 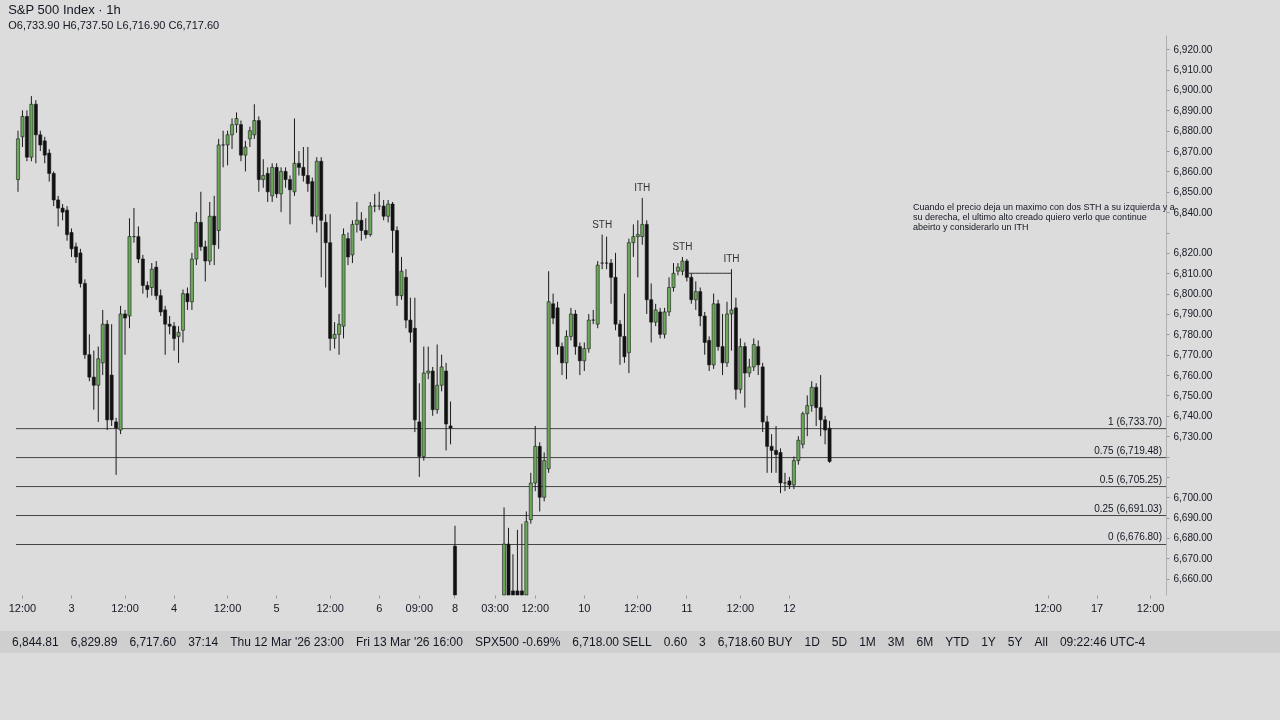 What do you see at coordinates (675, 642) in the screenshot?
I see `text: 0.60` at bounding box center [675, 642].